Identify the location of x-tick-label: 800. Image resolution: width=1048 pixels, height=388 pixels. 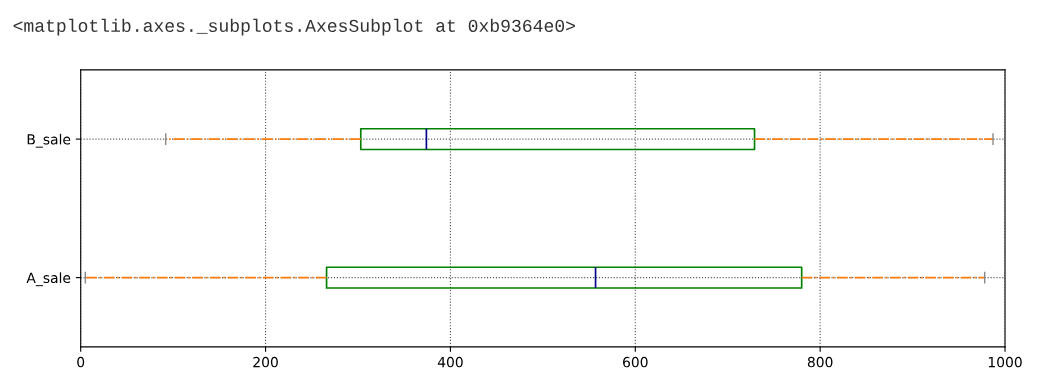
(820, 362).